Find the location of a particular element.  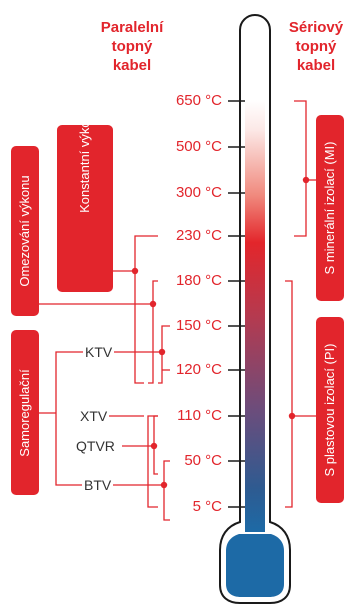

thermometer-bulb is located at coordinates (255, 565).